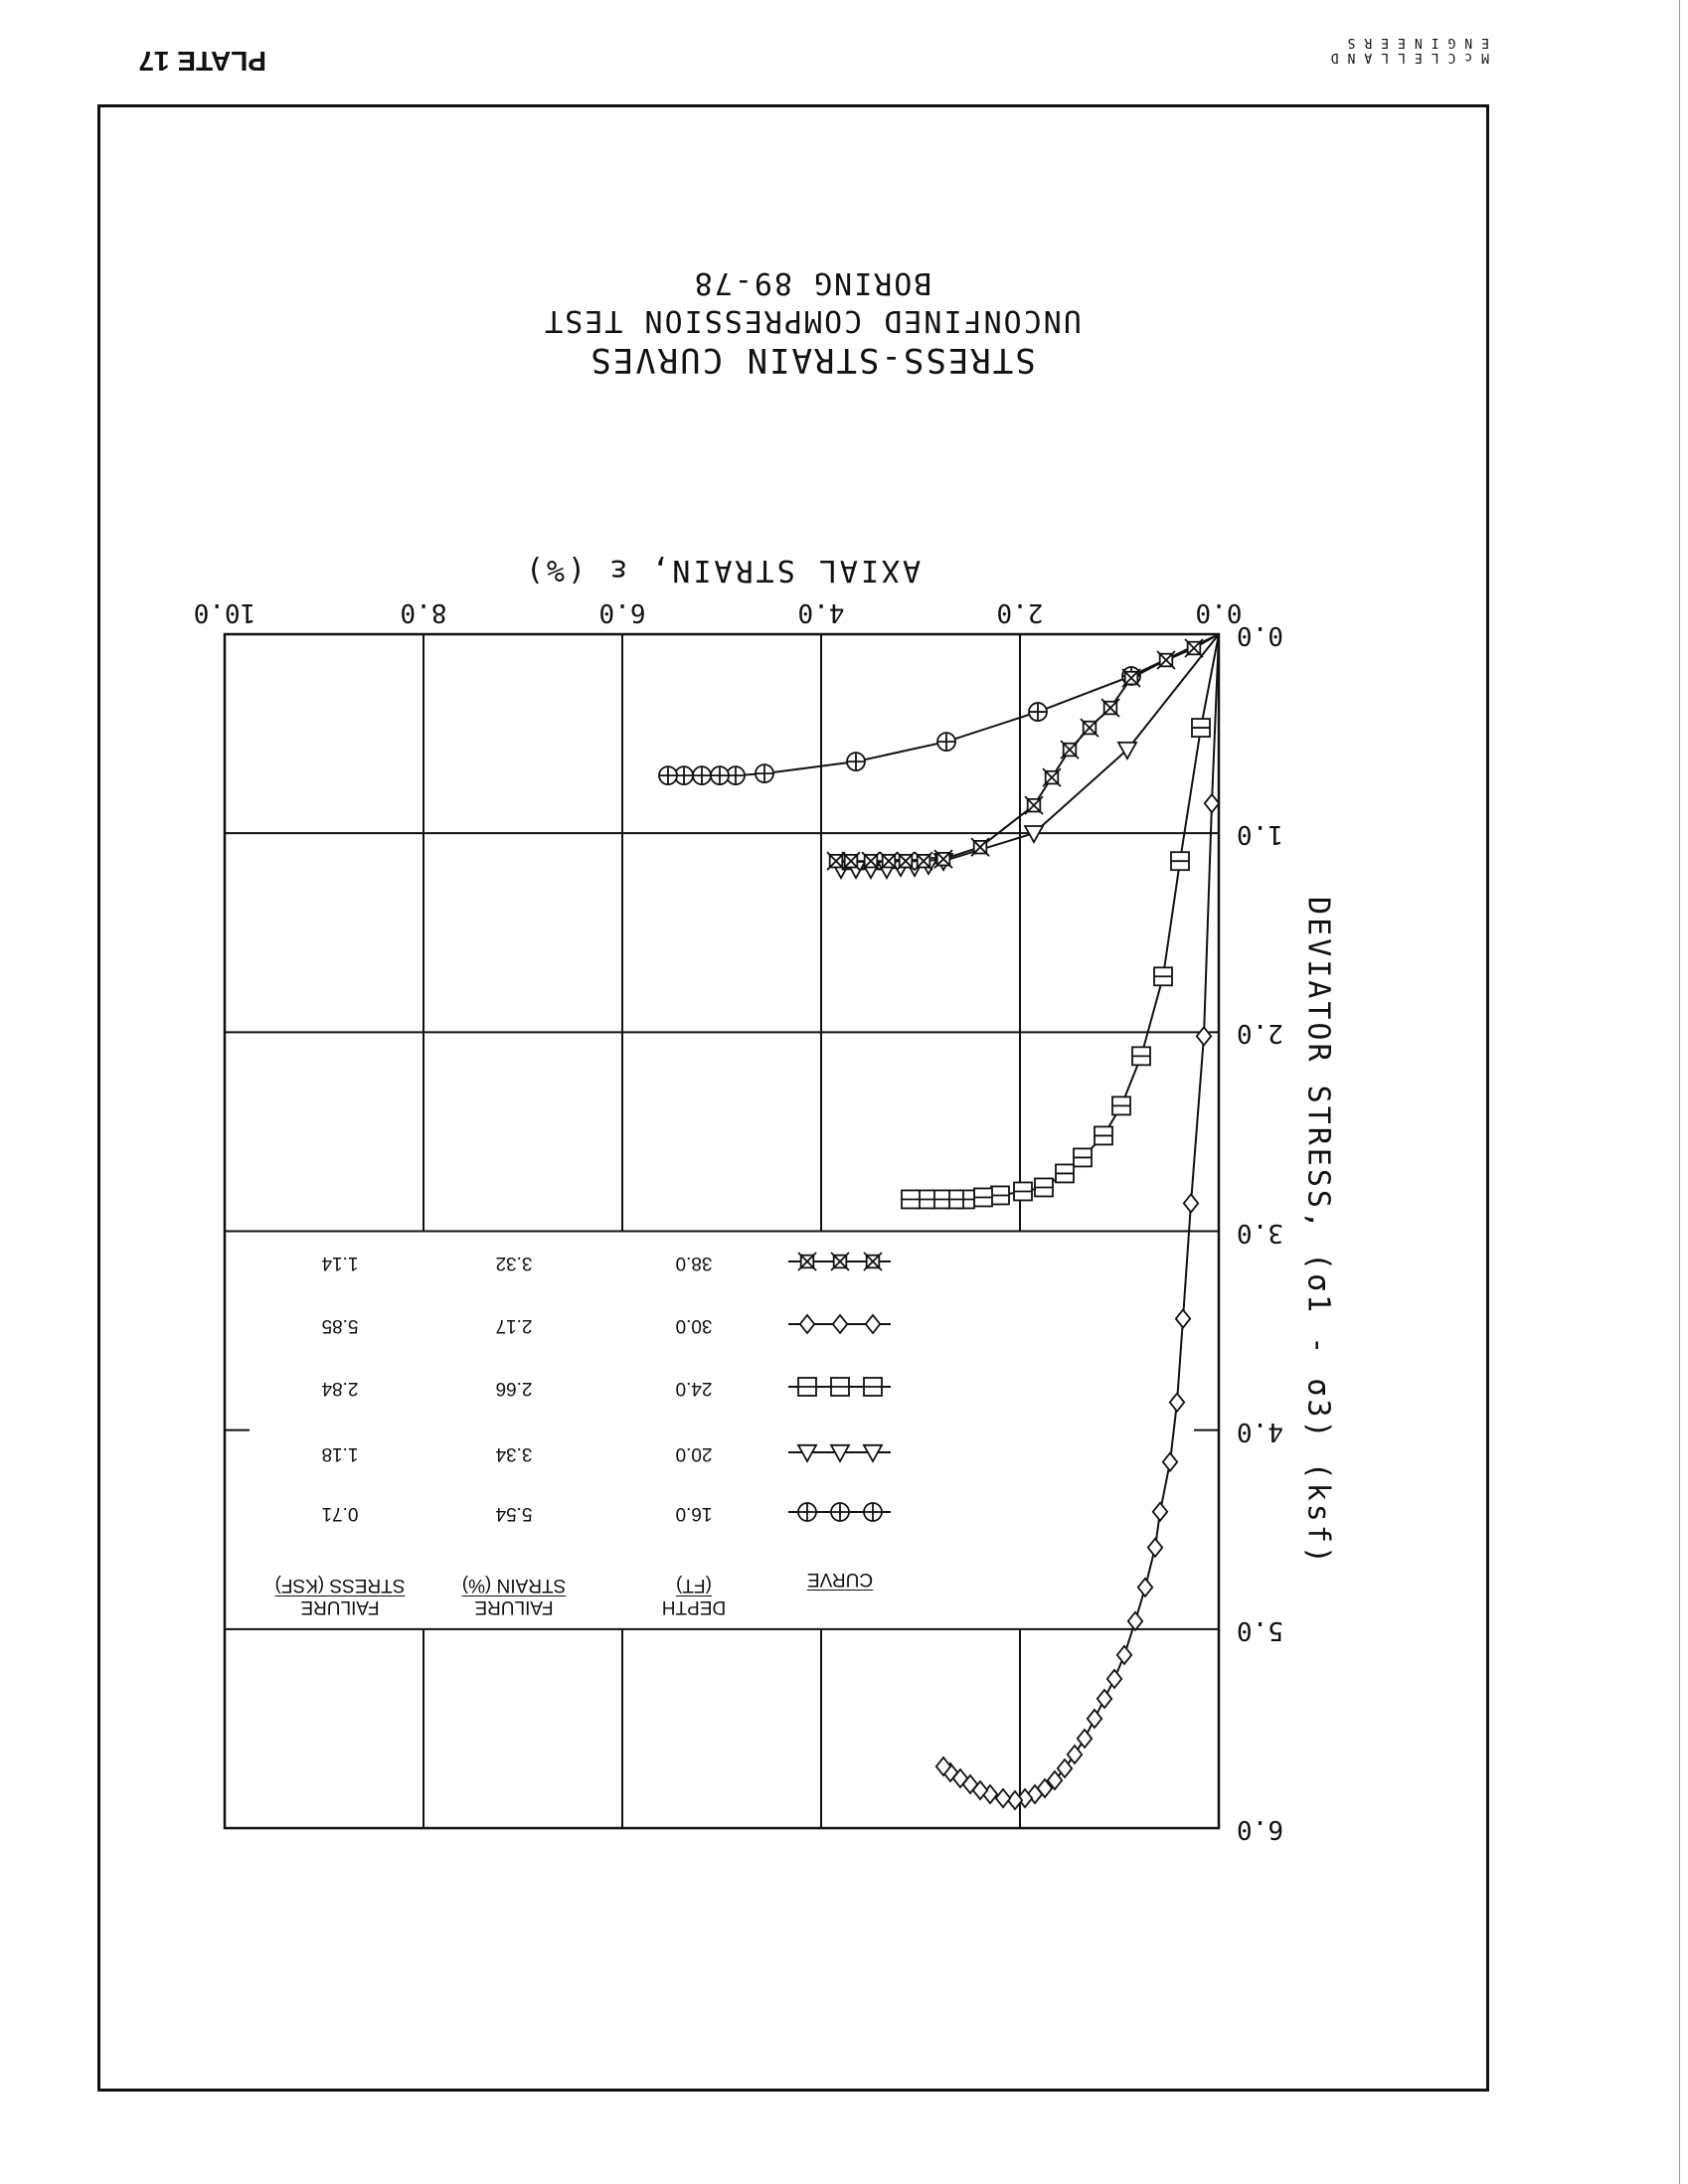 This screenshot has height=2184, width=1688. Describe the element at coordinates (1318, 1232) in the screenshot. I see `y-axis-label: DEVIATOR STRESS, (σ1 - σ3) (ksf)` at that location.